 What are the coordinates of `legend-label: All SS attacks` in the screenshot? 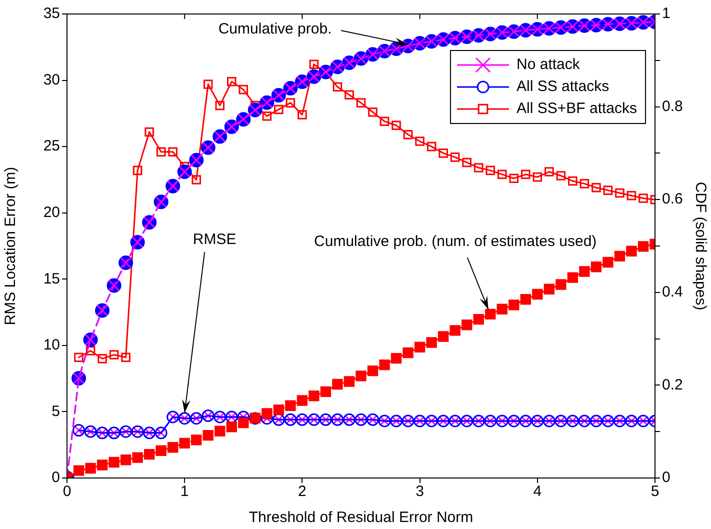 It's located at (563, 87).